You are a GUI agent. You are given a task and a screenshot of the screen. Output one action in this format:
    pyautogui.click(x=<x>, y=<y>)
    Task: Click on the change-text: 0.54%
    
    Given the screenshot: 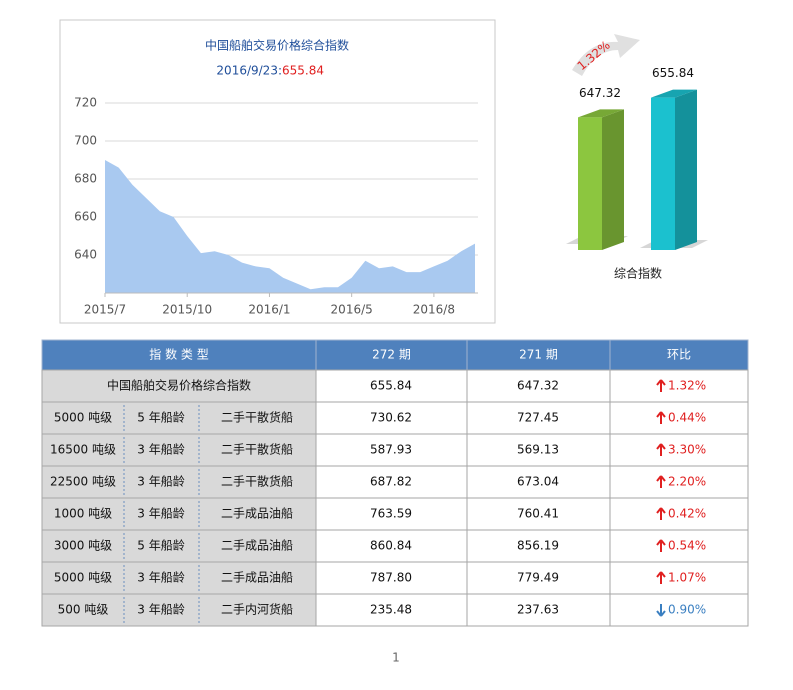 What is the action you would take?
    pyautogui.click(x=687, y=546)
    